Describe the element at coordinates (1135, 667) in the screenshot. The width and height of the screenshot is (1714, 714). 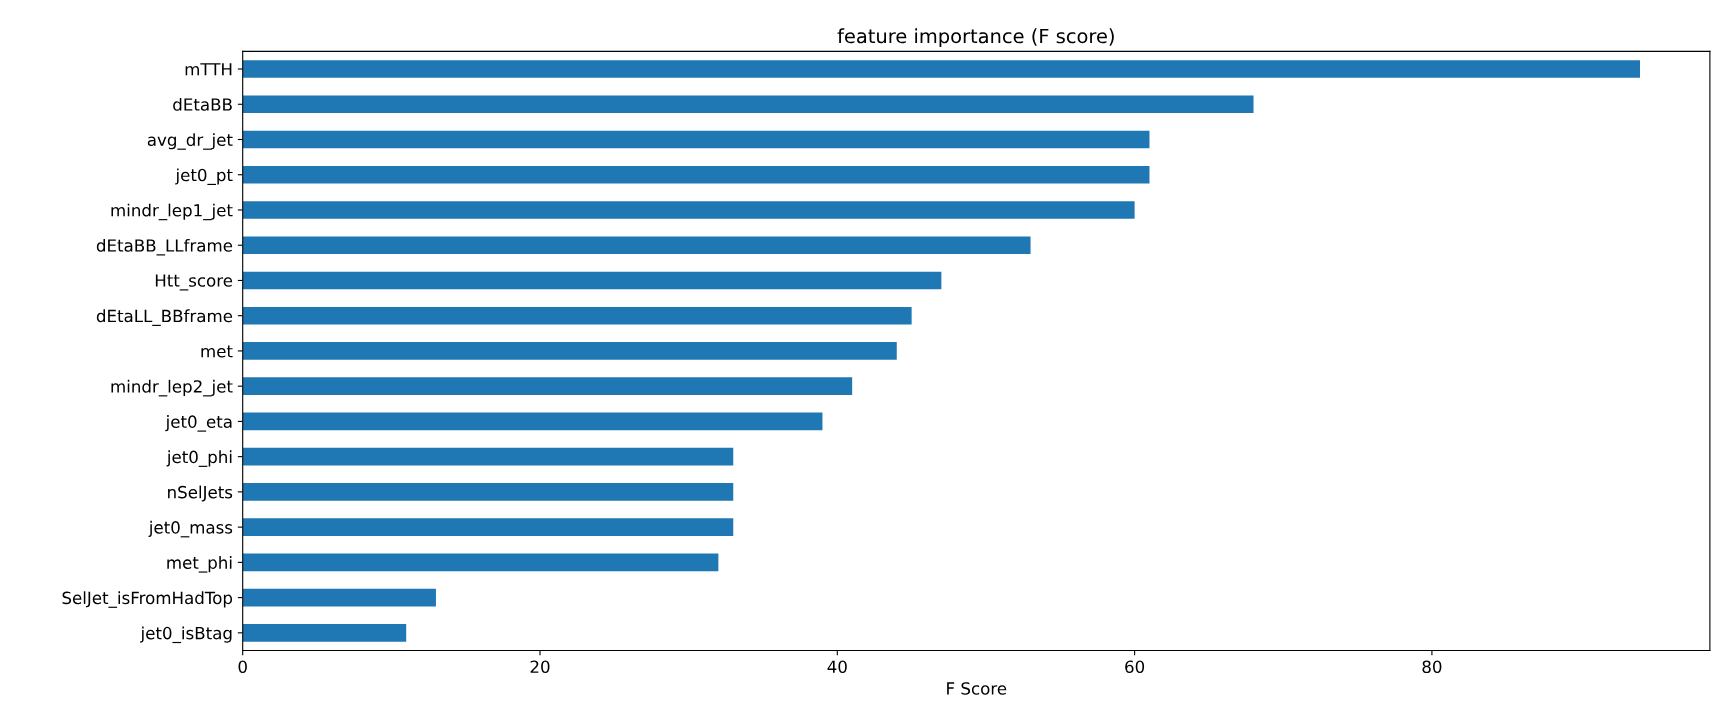
I see `x-tick-label: 60` at that location.